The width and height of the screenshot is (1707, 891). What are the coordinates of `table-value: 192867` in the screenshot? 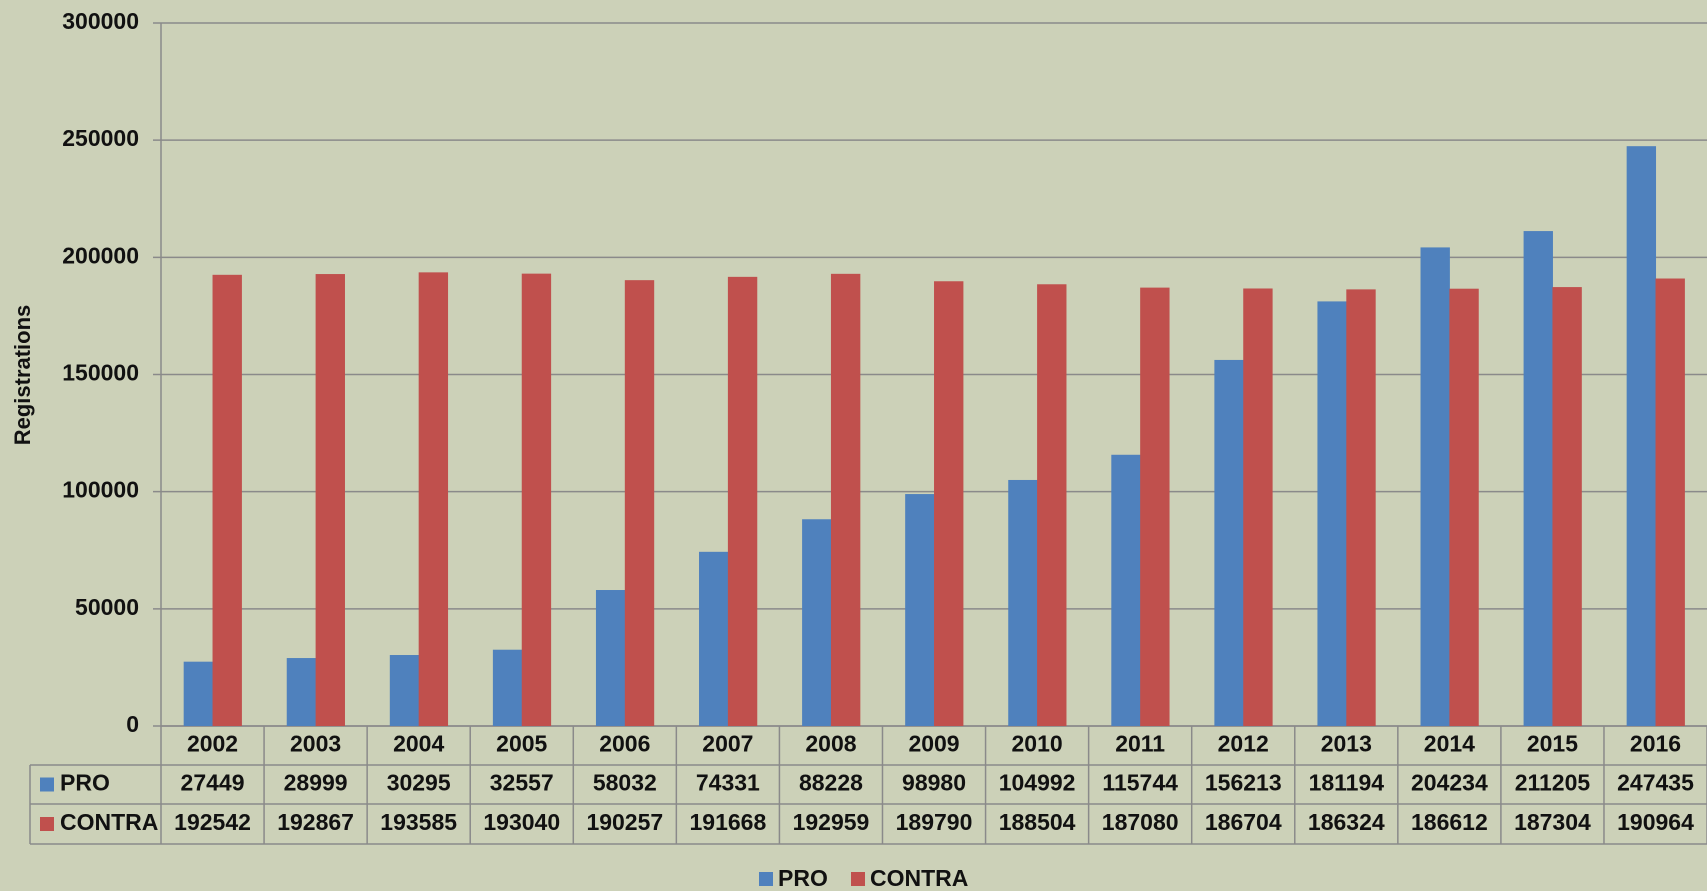 It's located at (315, 822).